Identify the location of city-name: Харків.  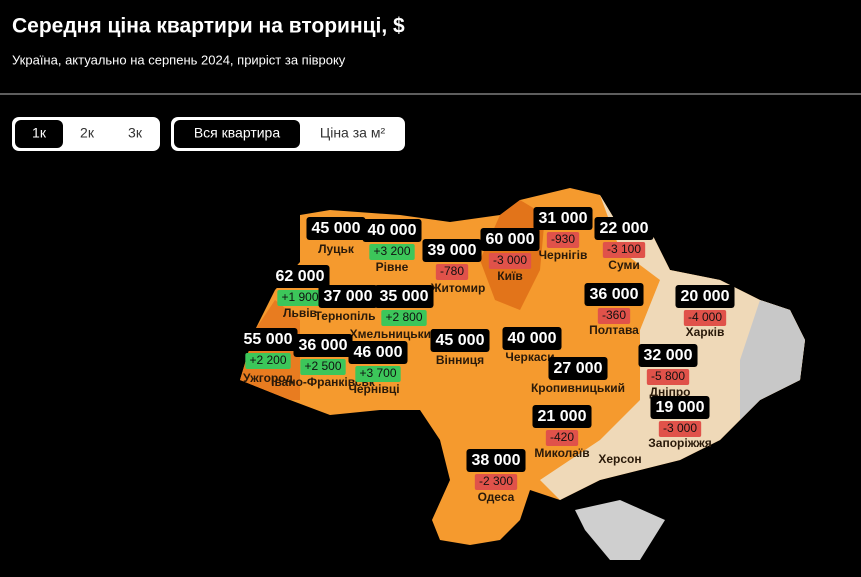
(705, 332).